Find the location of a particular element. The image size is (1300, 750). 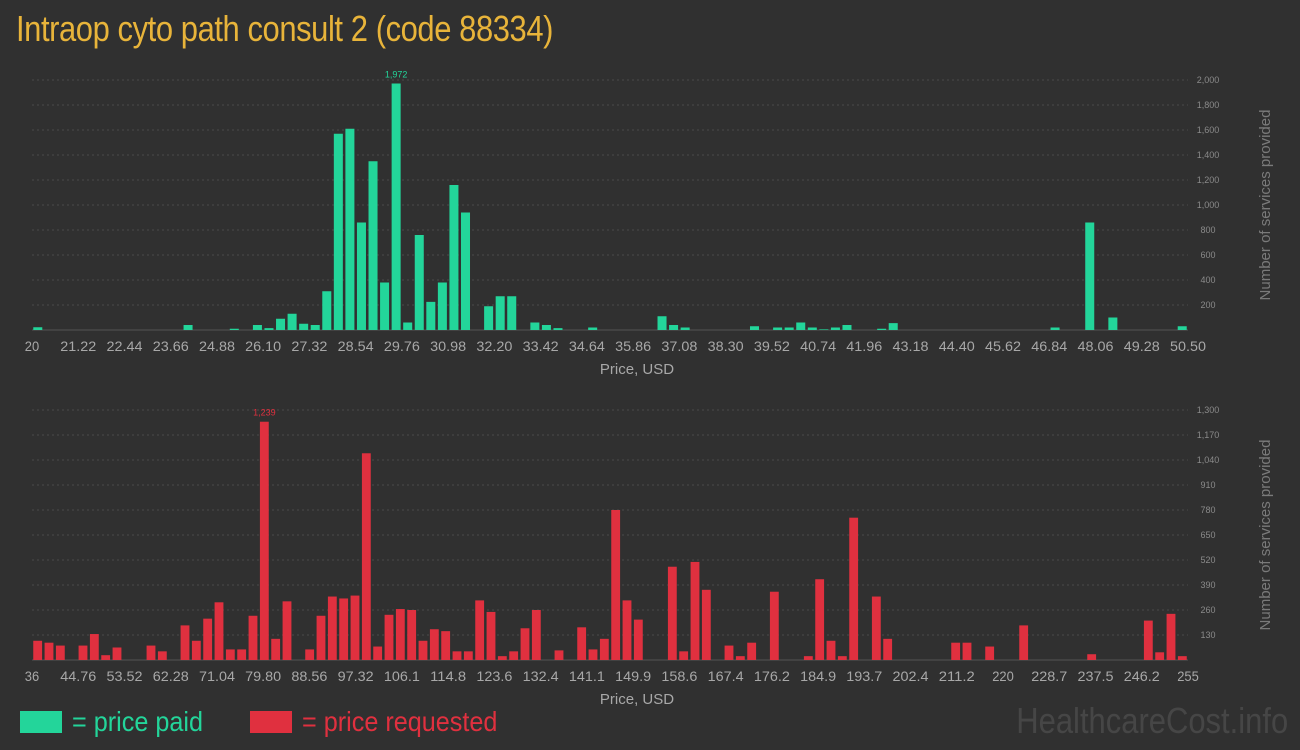

legend-price-requested: = price requested is located at coordinates (384, 722).